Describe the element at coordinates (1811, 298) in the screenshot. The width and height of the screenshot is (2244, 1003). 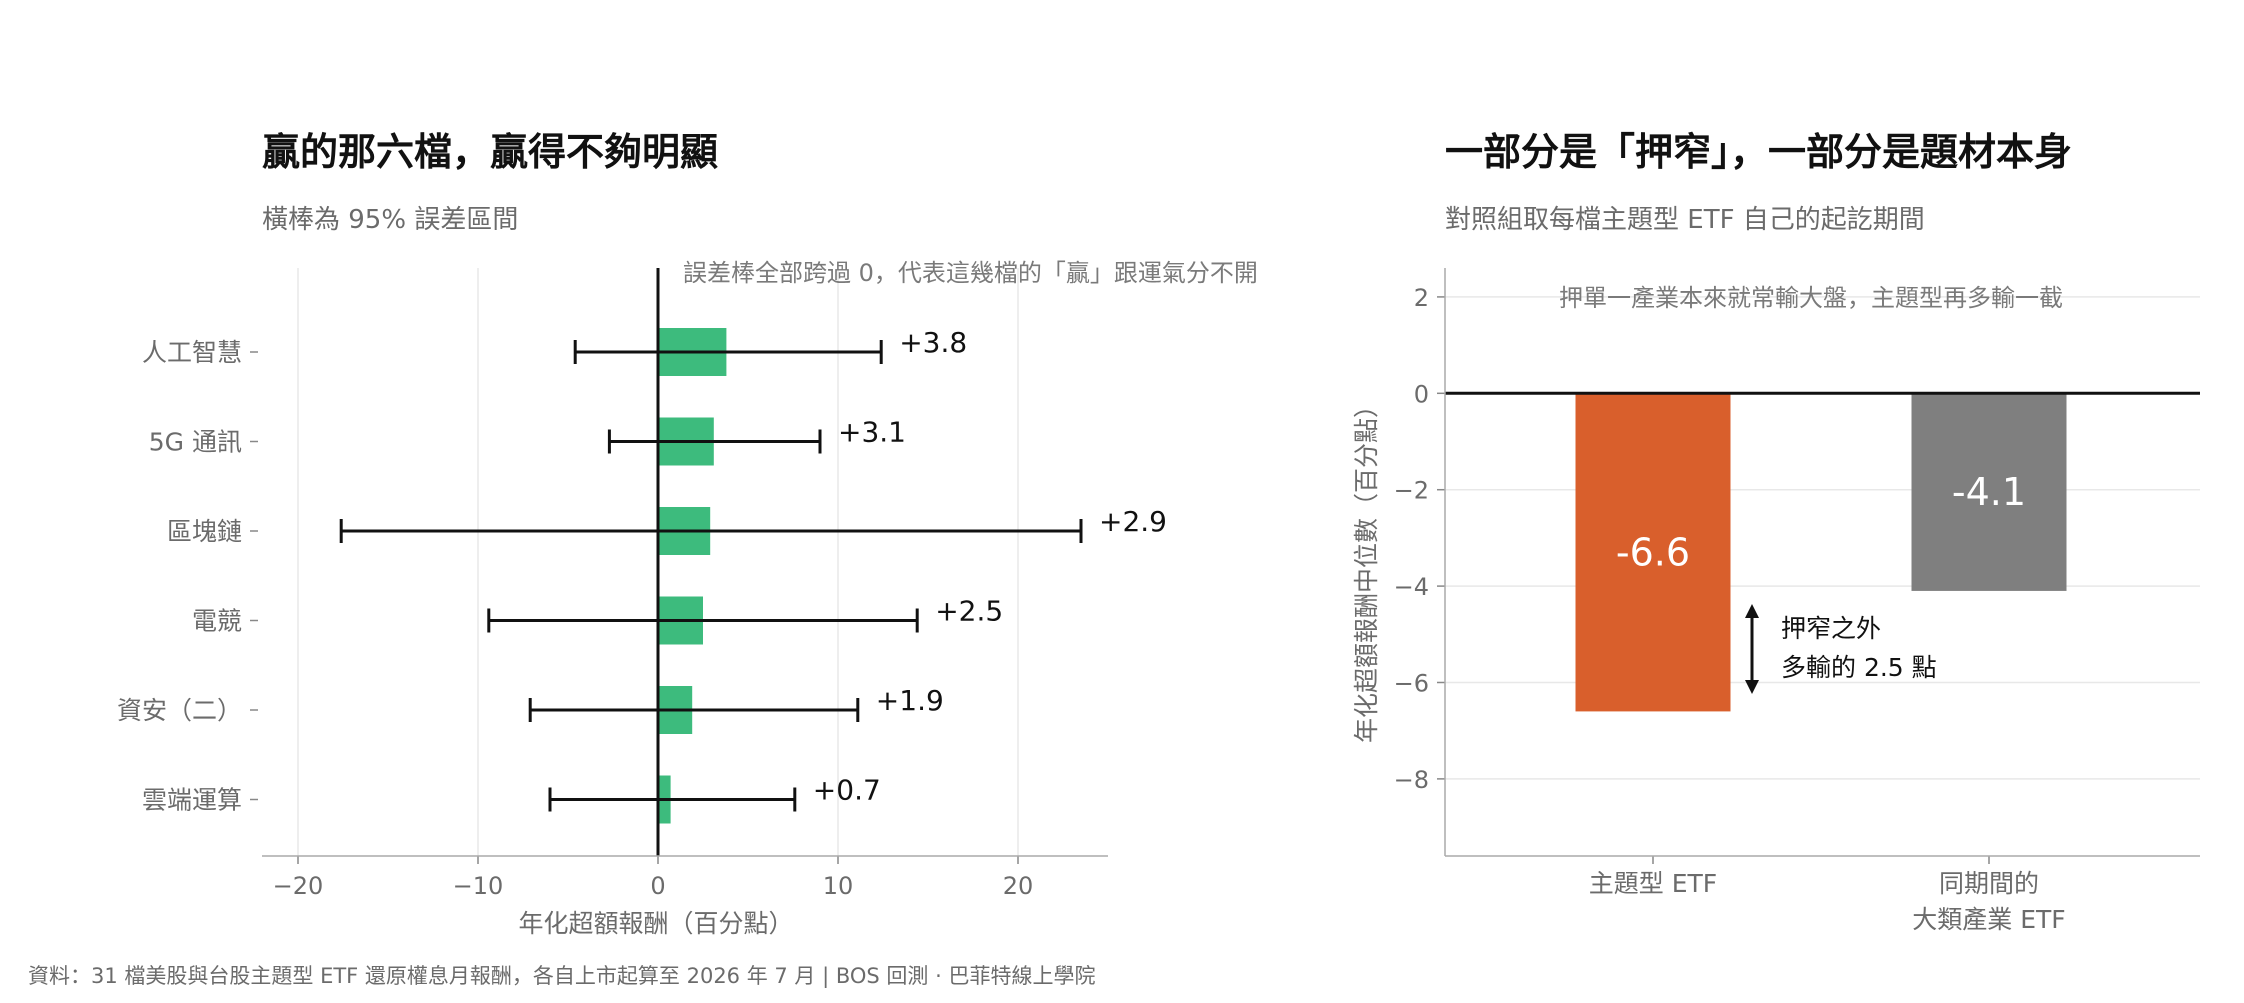
I see `right-note: 押單一產業本來就常輸大盤，主題型再多輸一截` at that location.